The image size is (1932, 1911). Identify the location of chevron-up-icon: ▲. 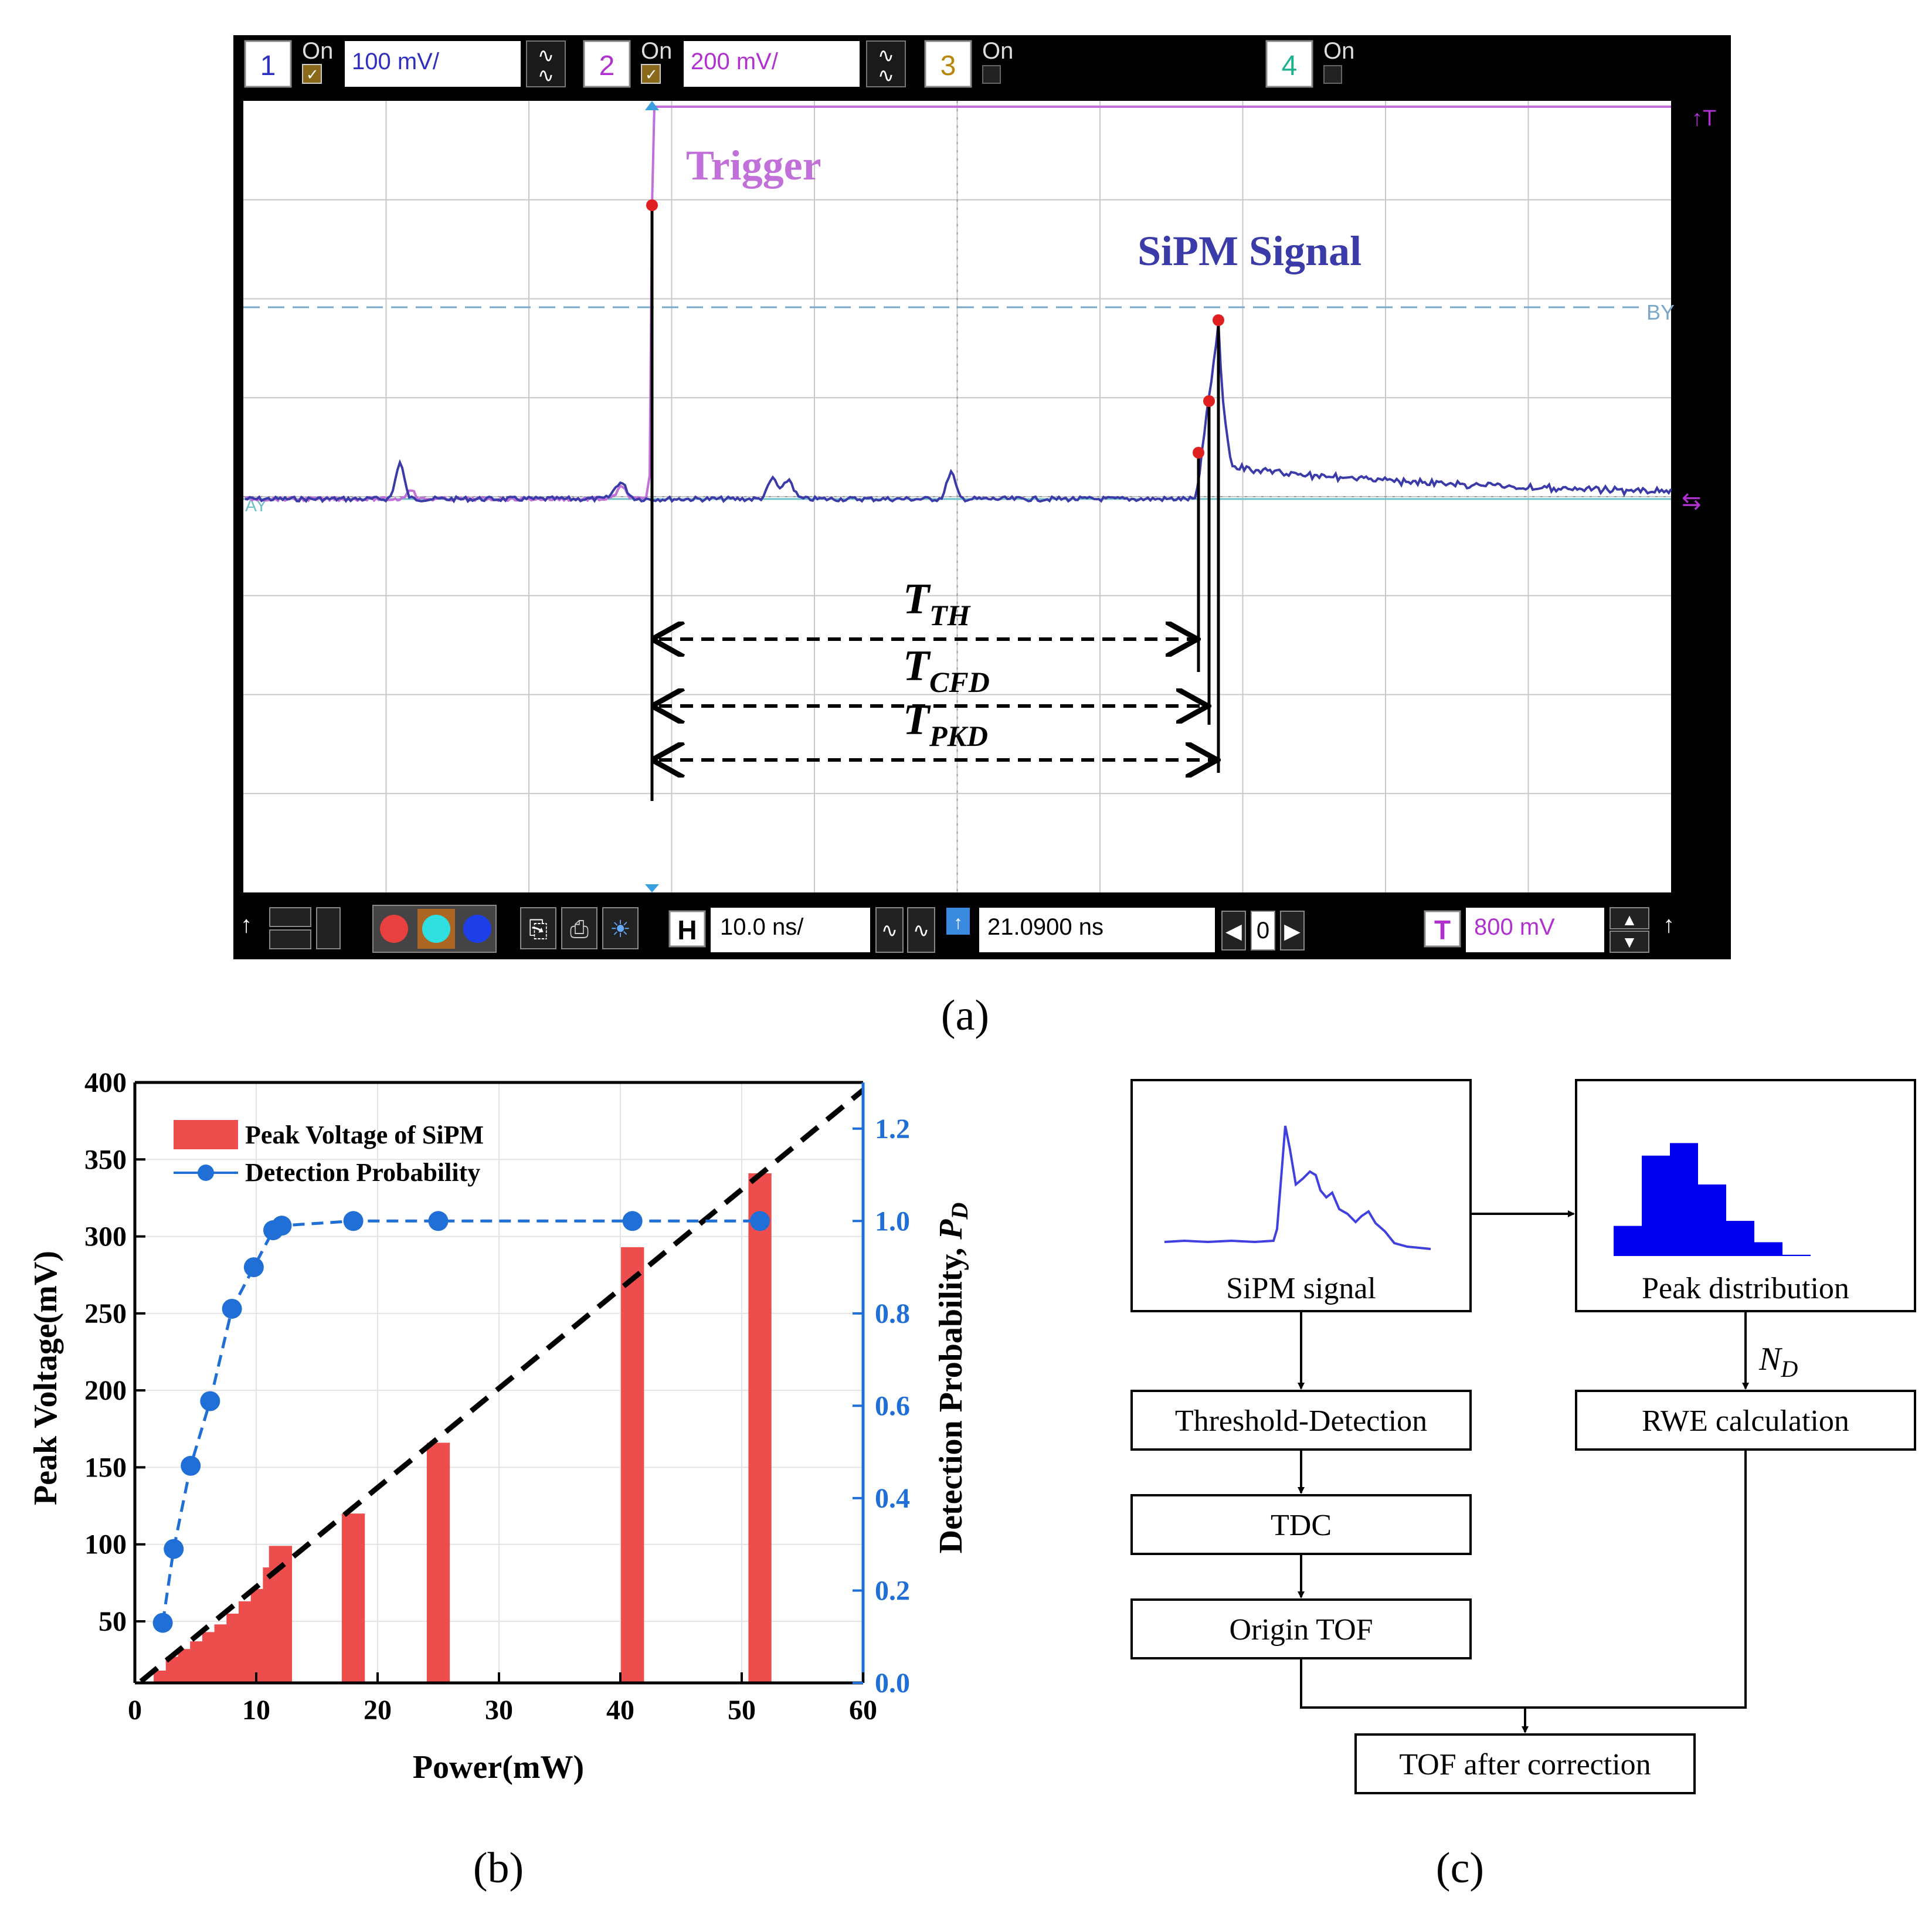
(1629, 920).